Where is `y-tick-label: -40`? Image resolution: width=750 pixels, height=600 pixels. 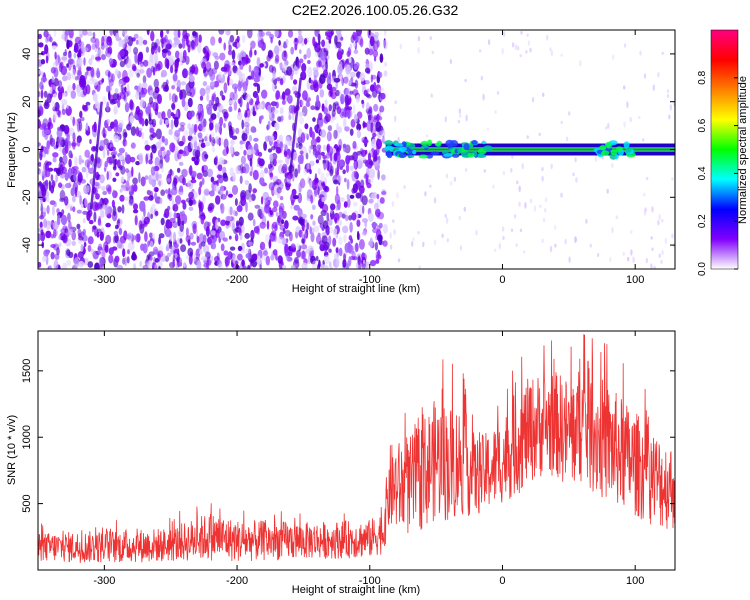
y-tick-label: -40 is located at coordinates (27, 245).